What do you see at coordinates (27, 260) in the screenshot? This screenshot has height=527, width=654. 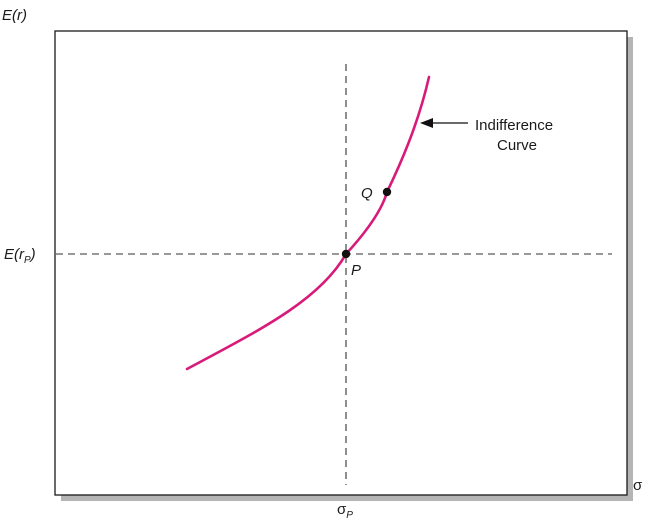 I see `y-reference-sub: P` at bounding box center [27, 260].